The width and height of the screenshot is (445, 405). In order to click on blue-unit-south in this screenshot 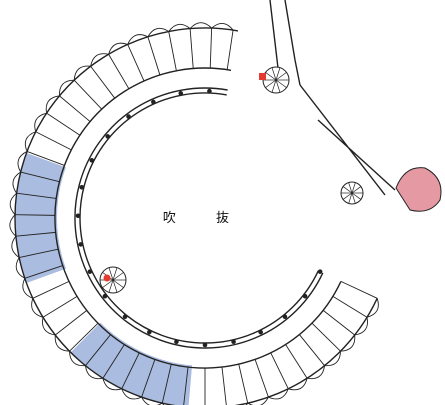, I will do `click(131, 363)`.